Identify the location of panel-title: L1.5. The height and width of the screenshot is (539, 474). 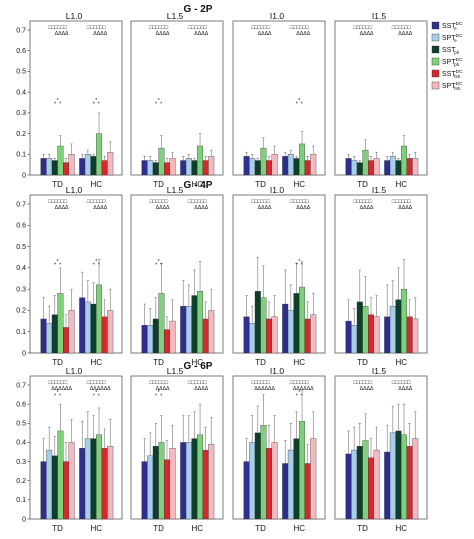
(175, 190).